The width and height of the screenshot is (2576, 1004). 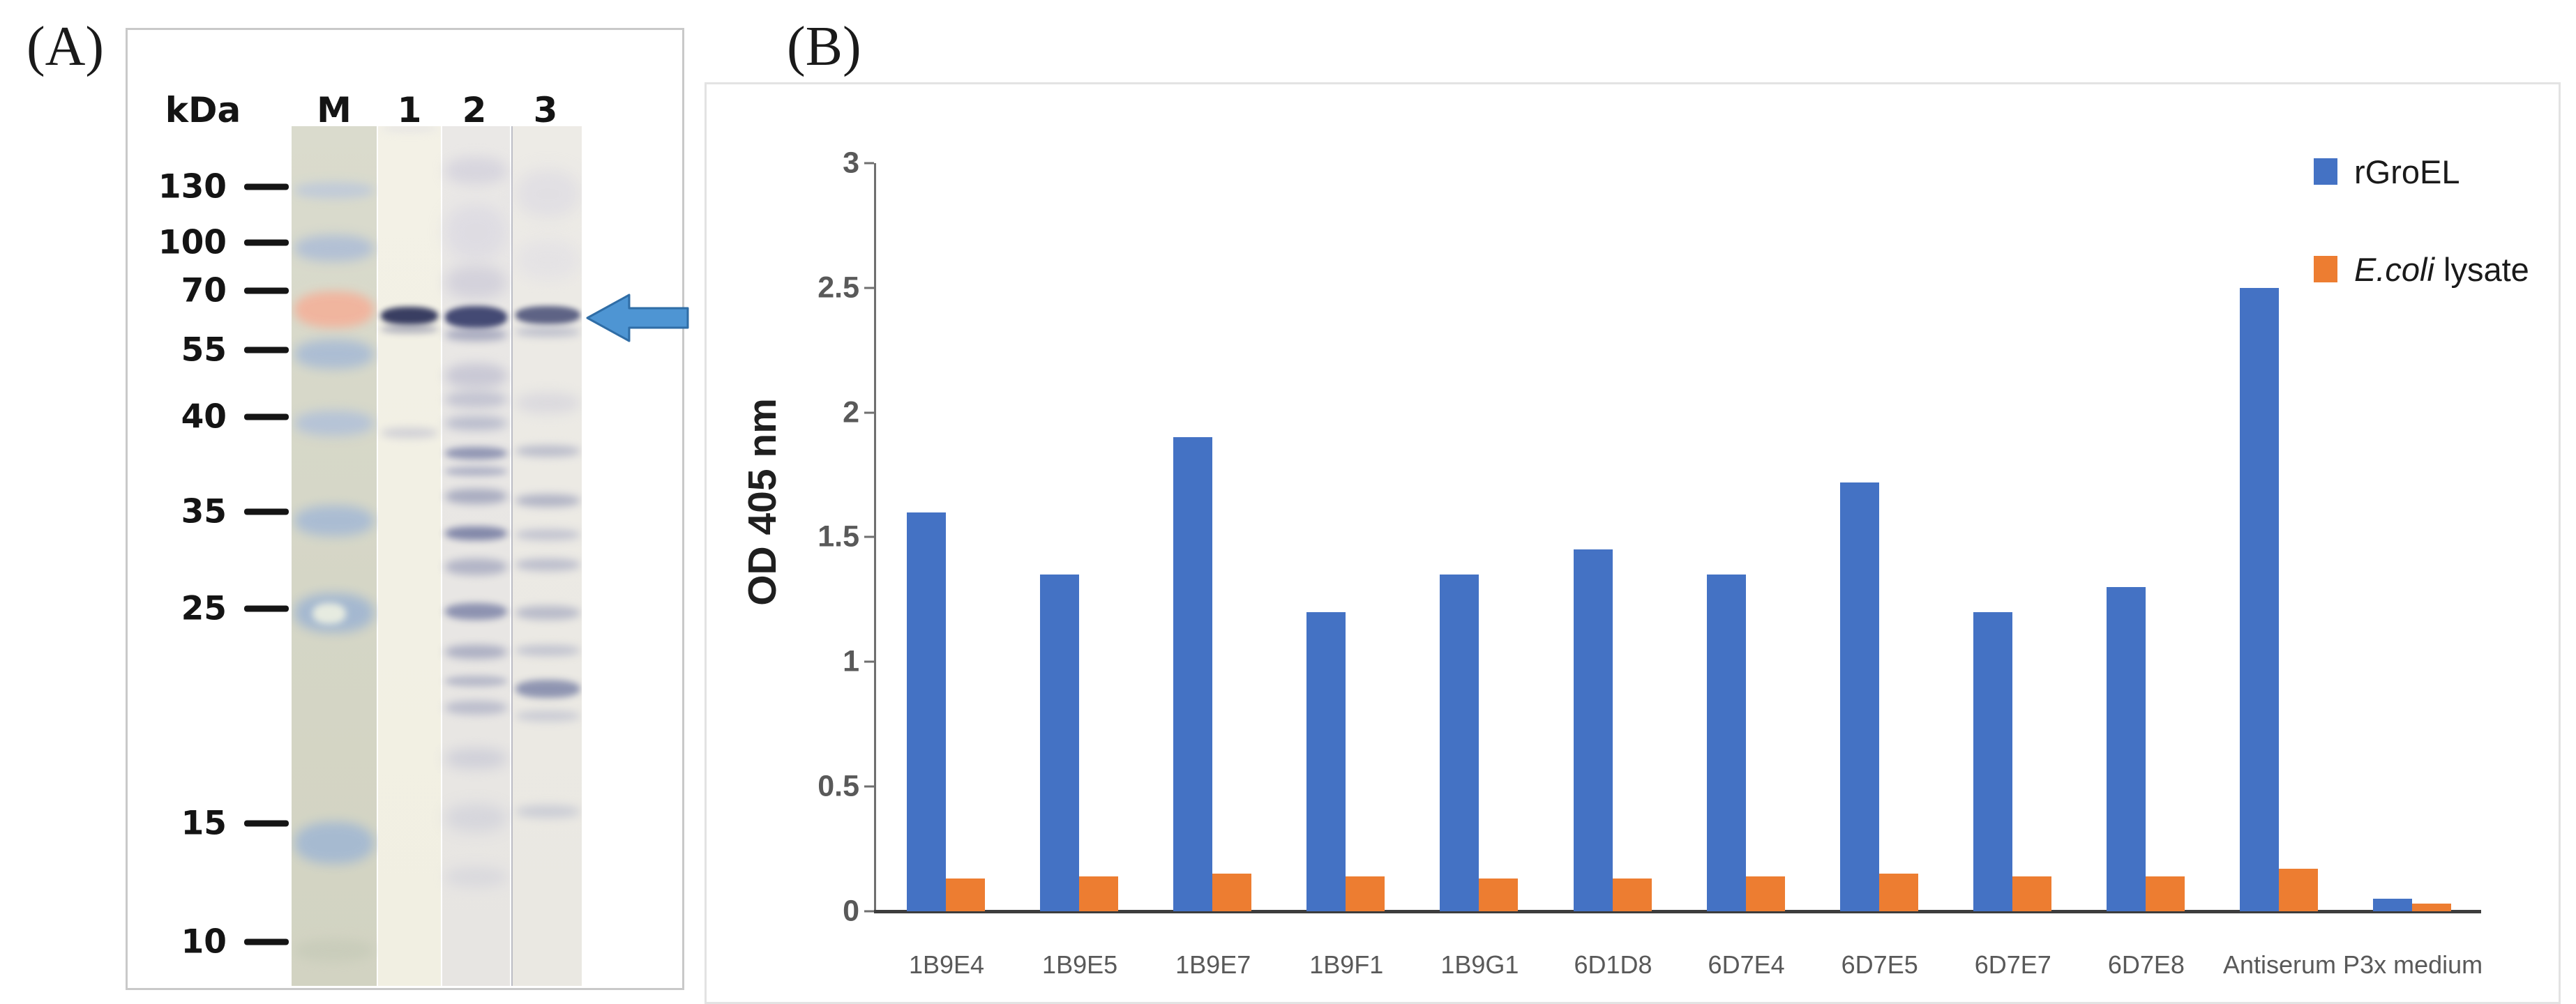 I want to click on legend-swatch-icon, so click(x=2325, y=171).